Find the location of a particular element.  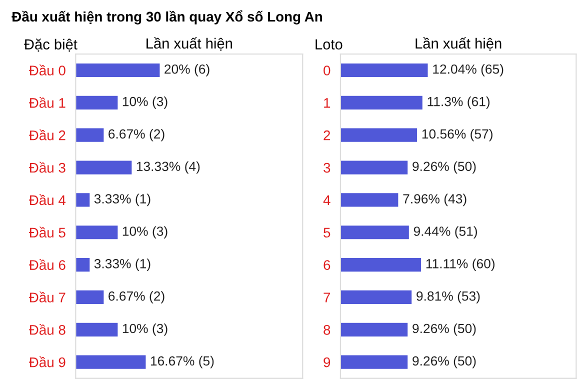

y-tick-label: 9 is located at coordinates (327, 362).